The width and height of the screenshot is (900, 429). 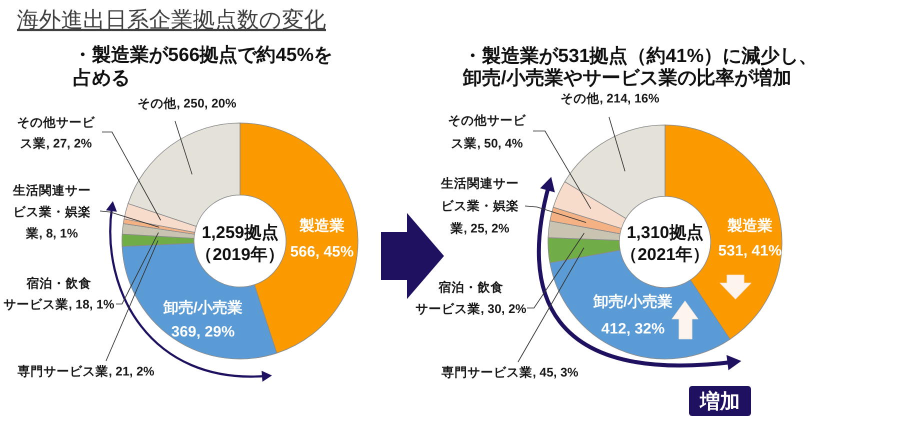 I want to click on slice-label: その他サービス業, 50, 4%, so click(x=487, y=132).